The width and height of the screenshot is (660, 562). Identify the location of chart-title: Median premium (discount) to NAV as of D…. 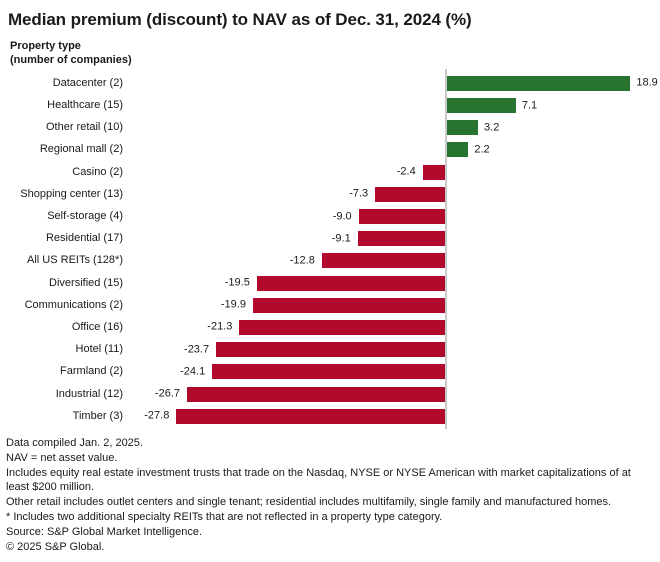
(240, 19).